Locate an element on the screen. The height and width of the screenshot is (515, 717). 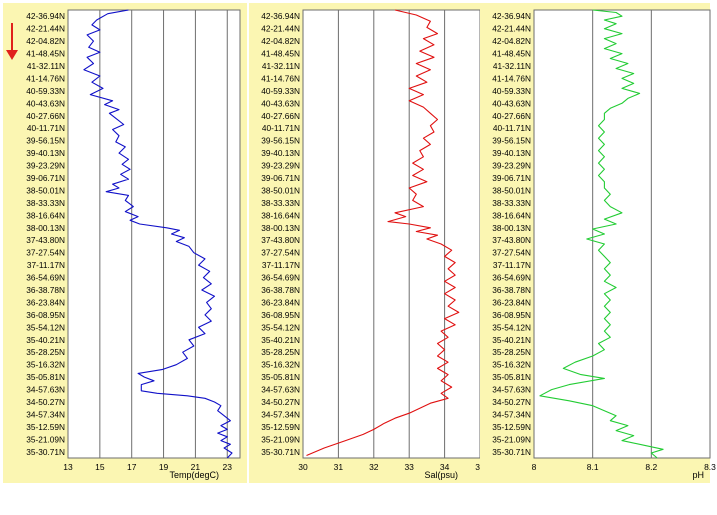
x-tick-label: 33 is located at coordinates (409, 467).